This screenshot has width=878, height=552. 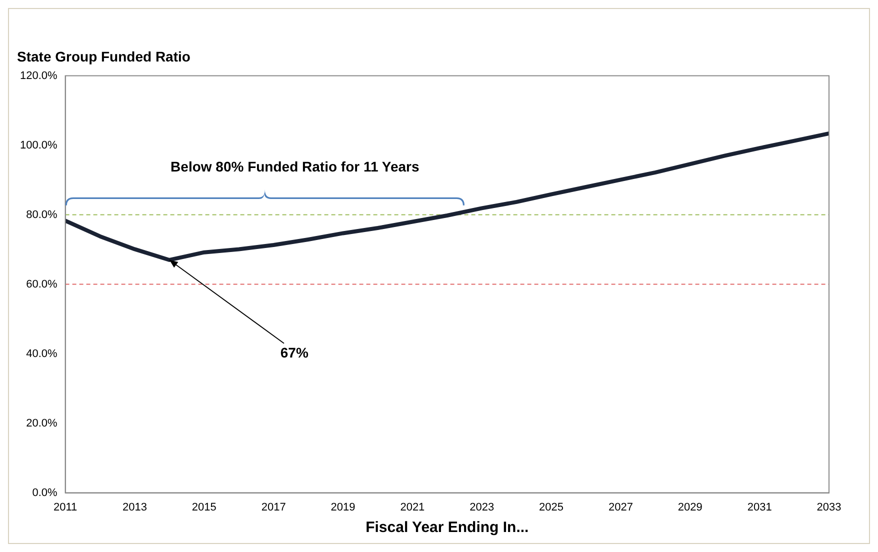 I want to click on y-tick-label: 100.0%, so click(x=39, y=145).